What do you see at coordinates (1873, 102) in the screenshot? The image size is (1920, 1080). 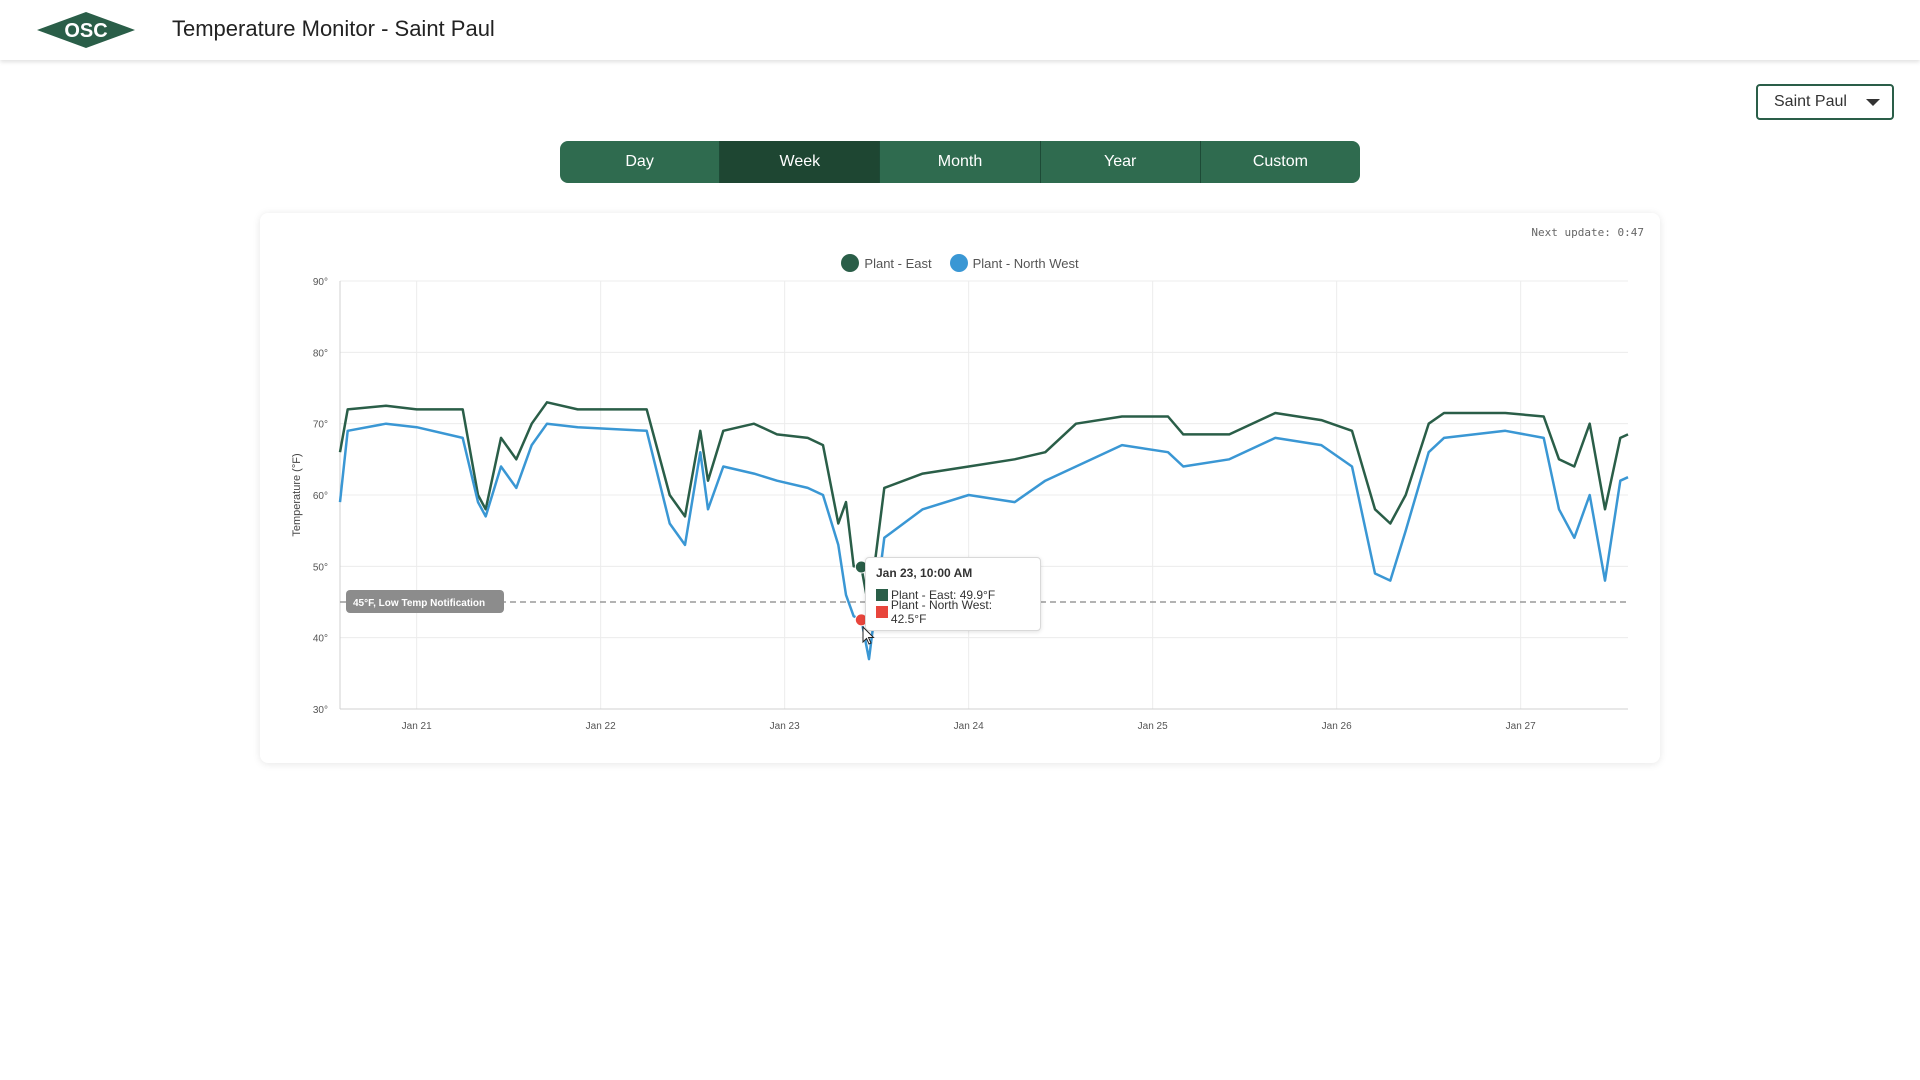 I see `caret-down-icon` at bounding box center [1873, 102].